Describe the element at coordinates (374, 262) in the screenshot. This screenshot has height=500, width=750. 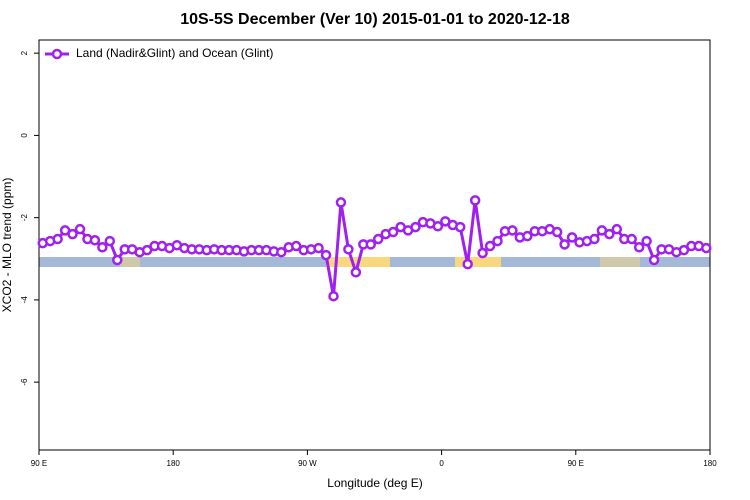
I see `map-strip` at that location.